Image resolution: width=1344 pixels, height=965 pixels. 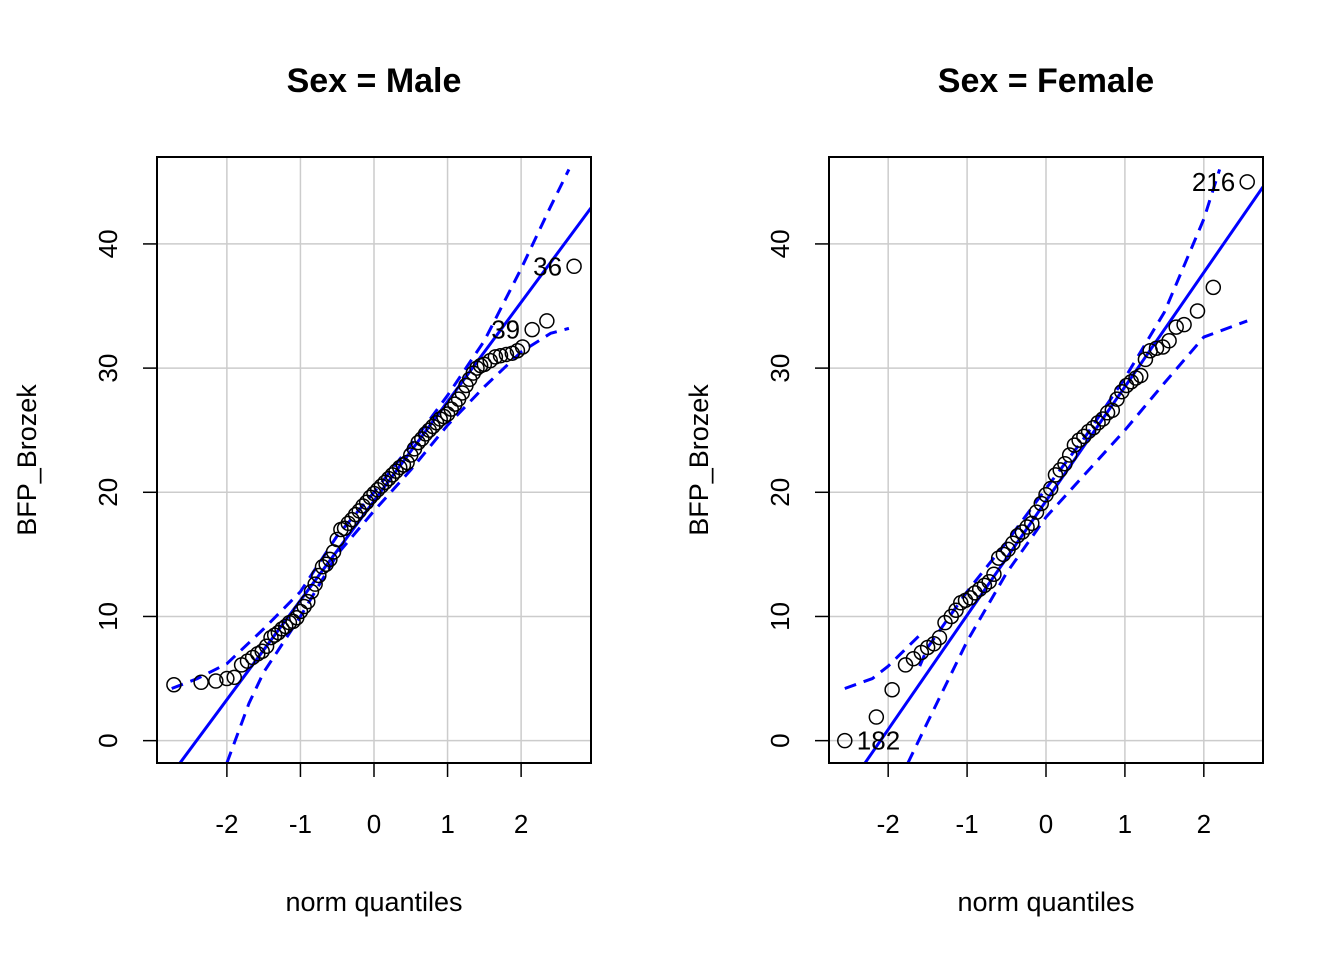 I want to click on point-label: 36, so click(x=547, y=266).